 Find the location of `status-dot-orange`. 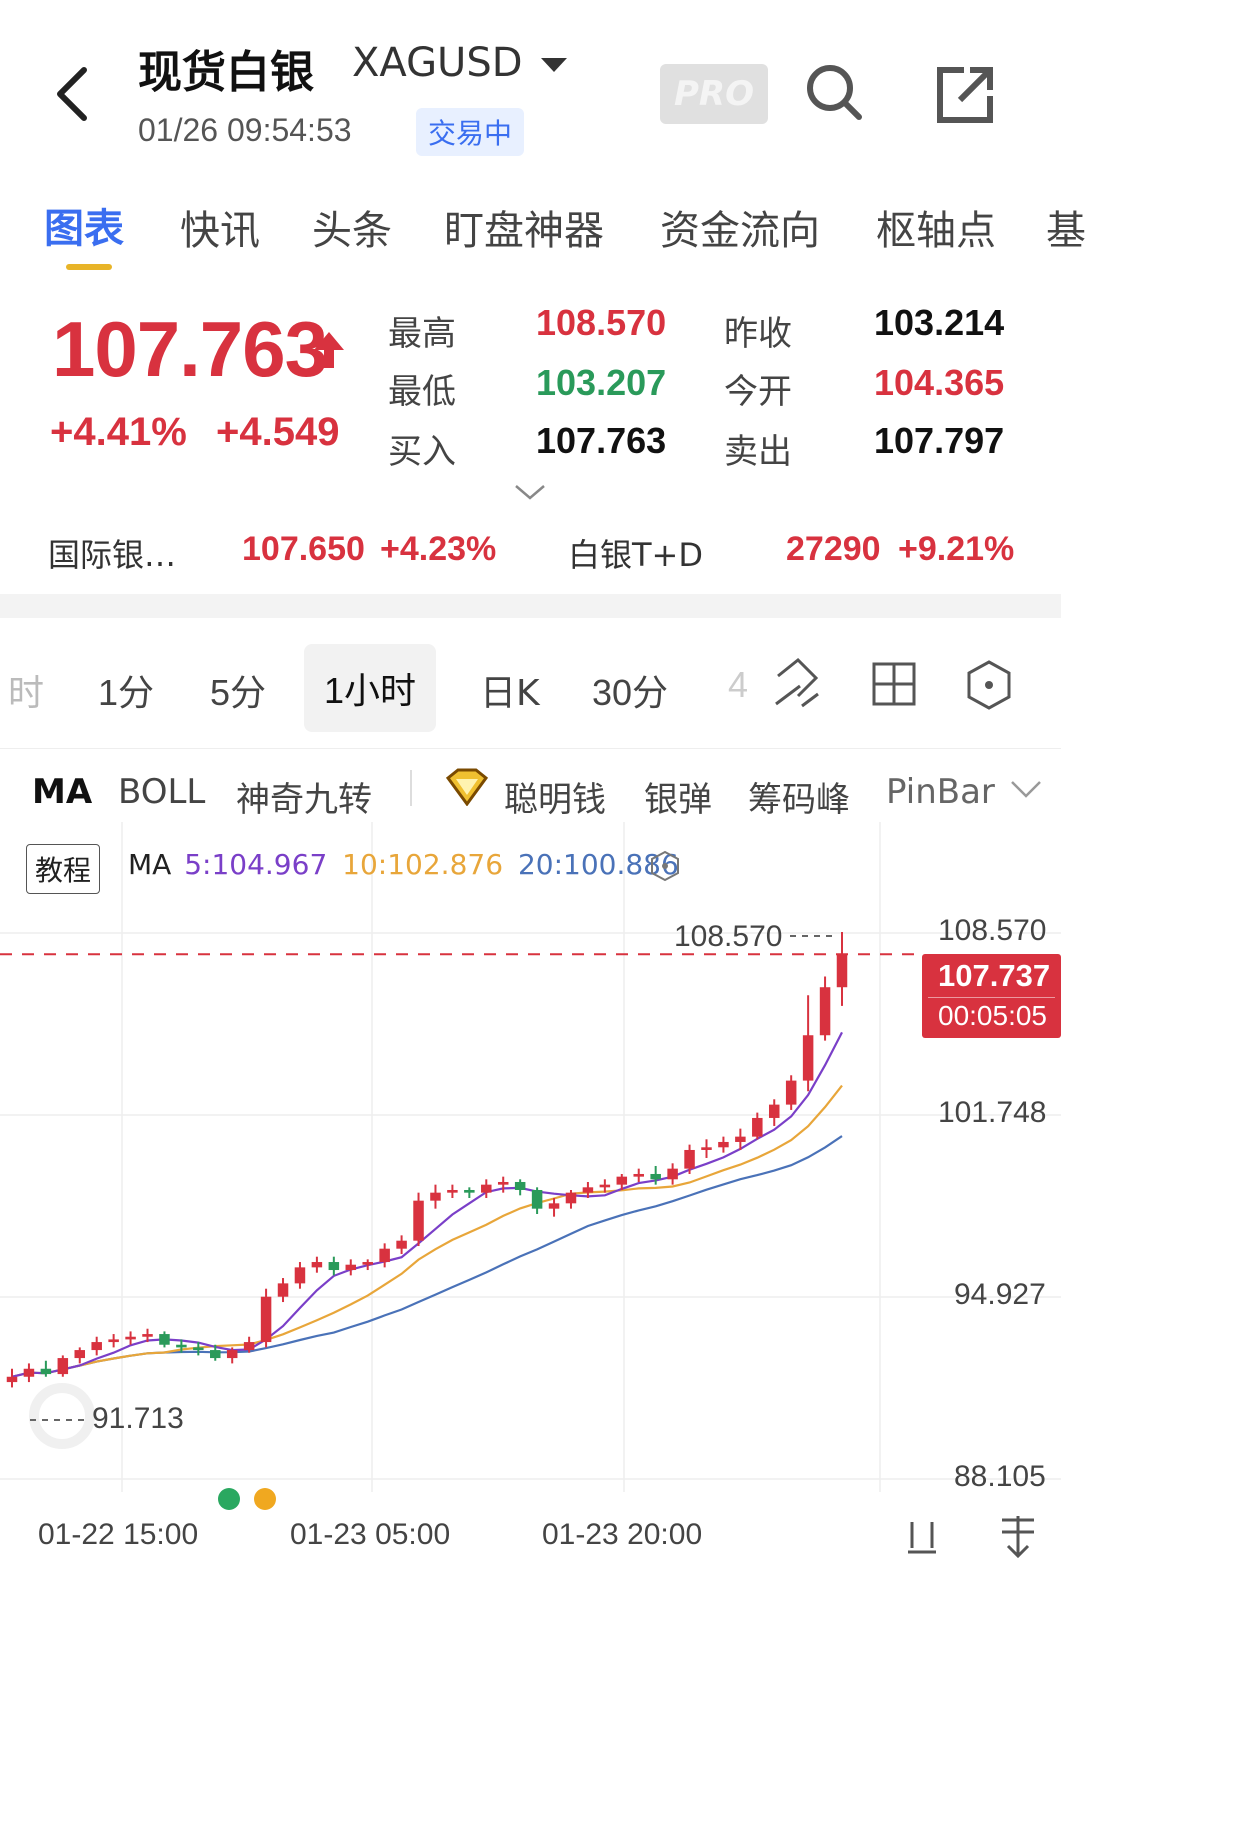

status-dot-orange is located at coordinates (265, 1499).